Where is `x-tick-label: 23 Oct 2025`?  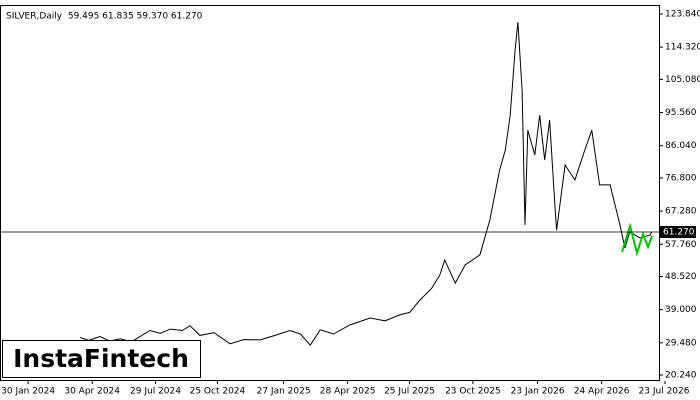 x-tick-label: 23 Oct 2025 is located at coordinates (473, 392).